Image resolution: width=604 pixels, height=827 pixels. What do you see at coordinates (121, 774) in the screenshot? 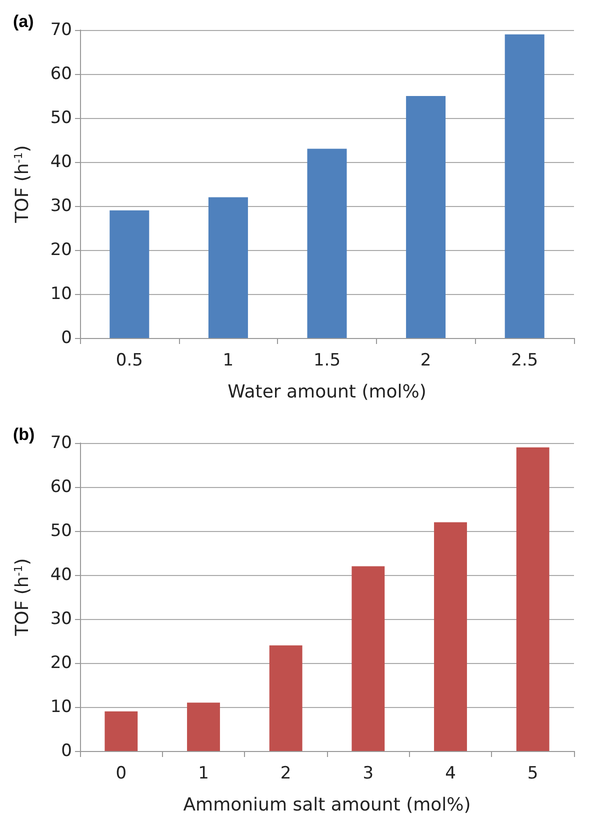
I see `x-tick-label: 0` at bounding box center [121, 774].